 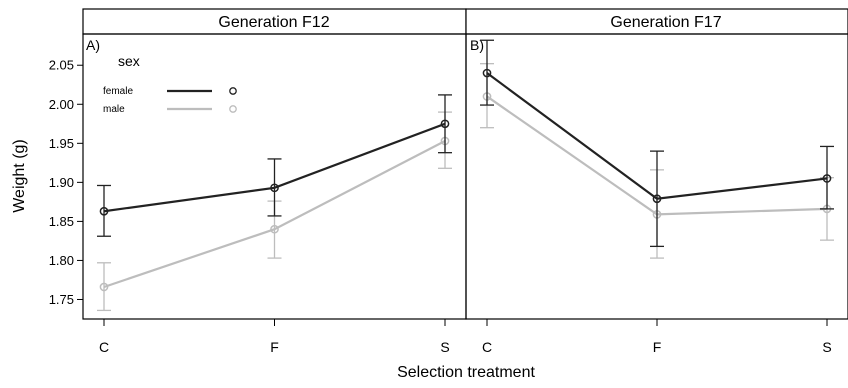 What do you see at coordinates (19, 176) in the screenshot?
I see `y-axis-title: Weight (g)` at bounding box center [19, 176].